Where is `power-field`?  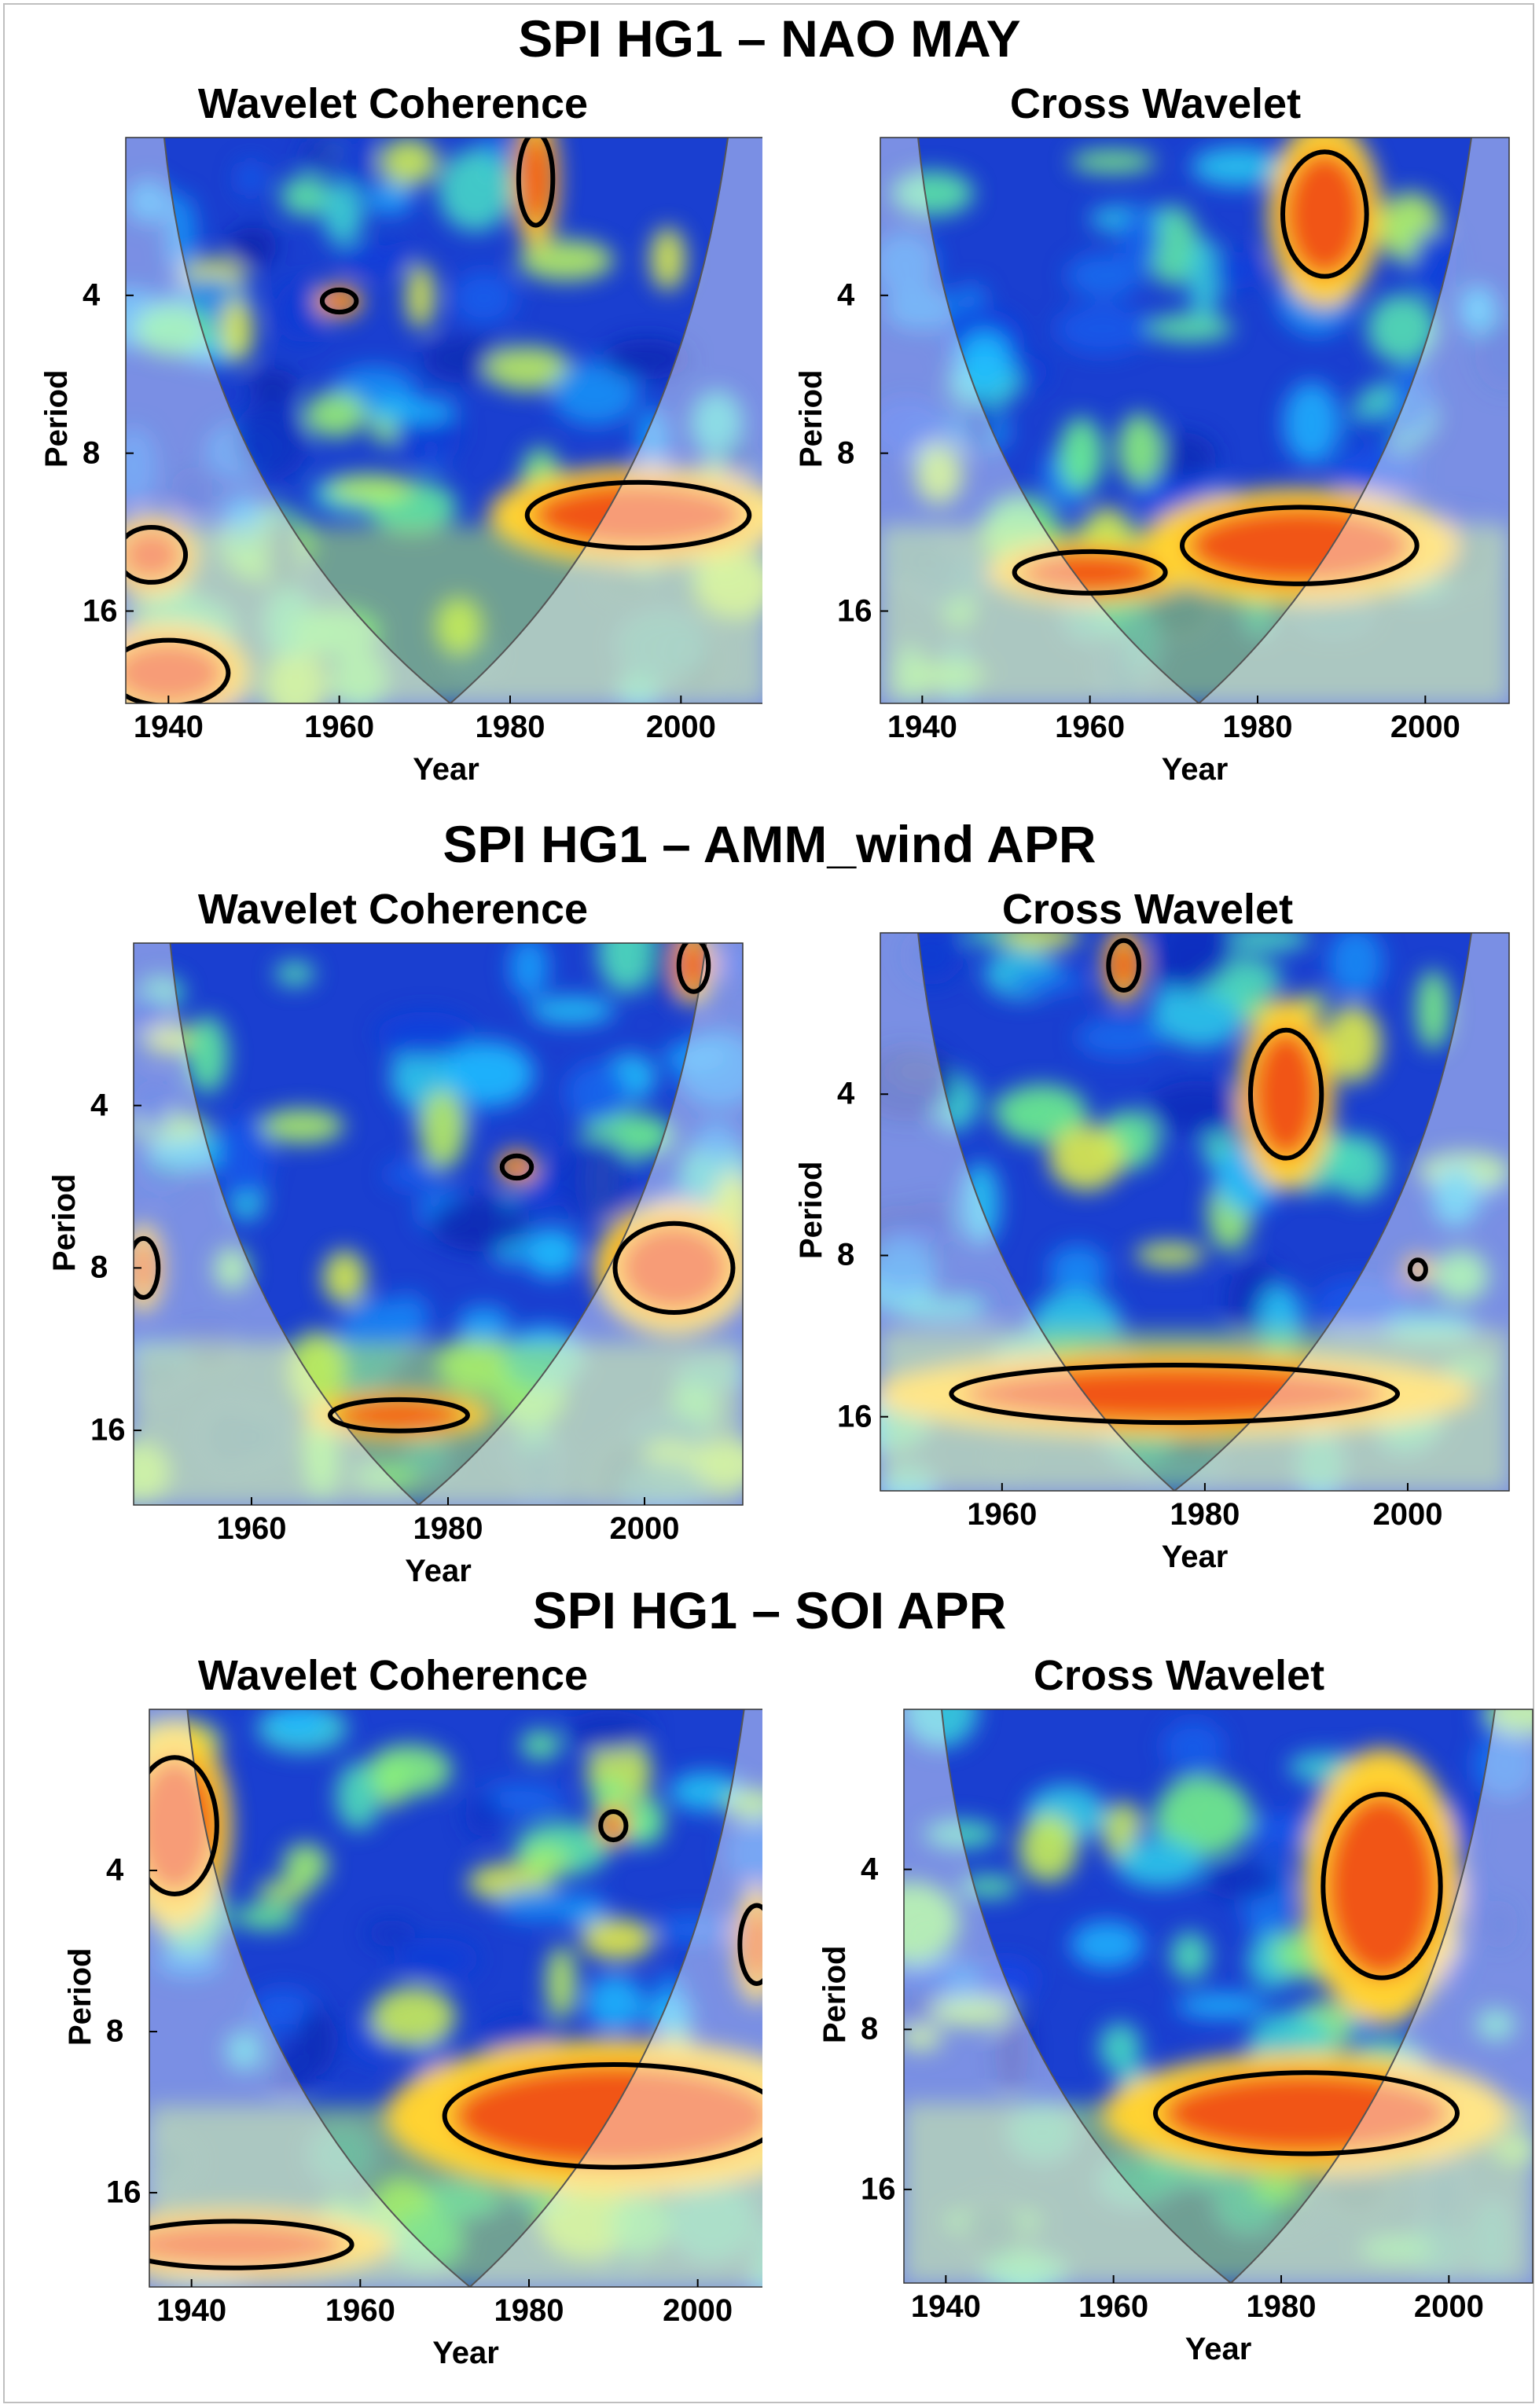 power-field is located at coordinates (455, 1998).